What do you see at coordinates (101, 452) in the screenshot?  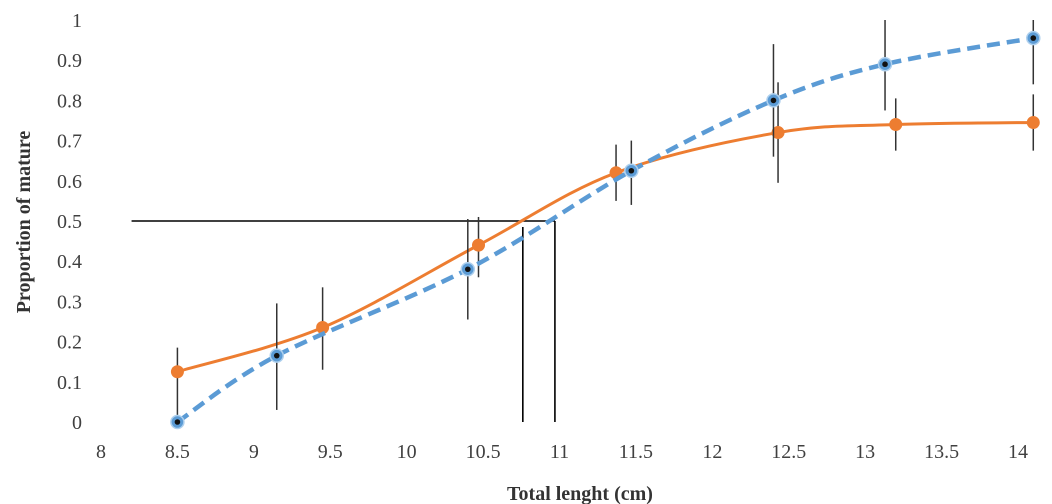 I see `x-tick-label: 8` at bounding box center [101, 452].